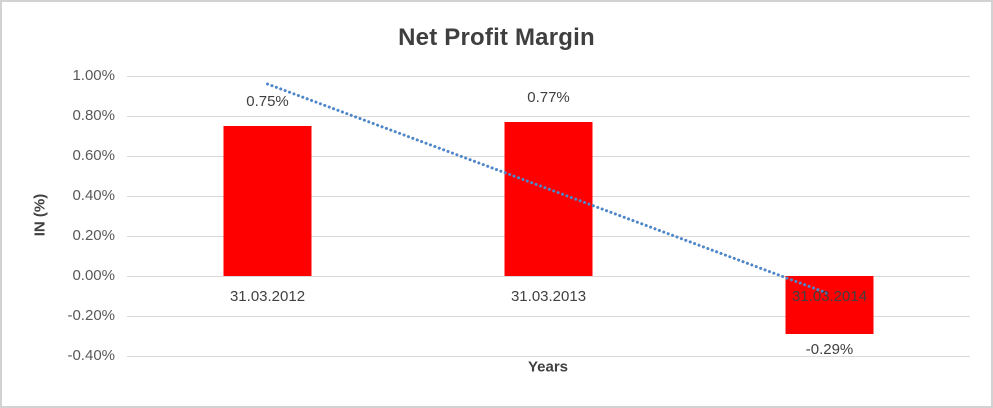 The height and width of the screenshot is (408, 993). I want to click on bar-31.03.2014, so click(829, 305).